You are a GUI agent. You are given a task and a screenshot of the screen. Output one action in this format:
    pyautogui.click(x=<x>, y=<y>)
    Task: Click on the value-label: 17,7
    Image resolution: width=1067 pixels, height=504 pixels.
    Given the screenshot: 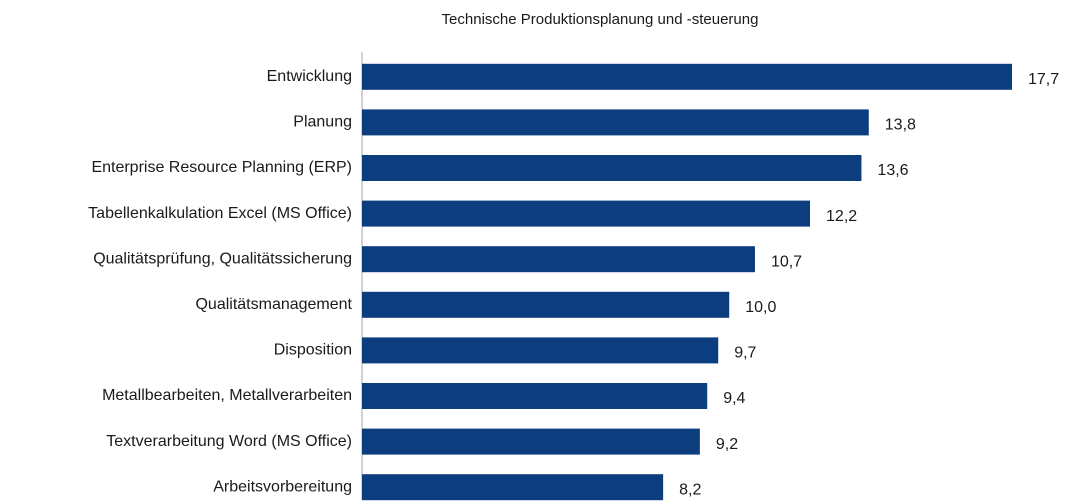 What is the action you would take?
    pyautogui.click(x=1043, y=79)
    